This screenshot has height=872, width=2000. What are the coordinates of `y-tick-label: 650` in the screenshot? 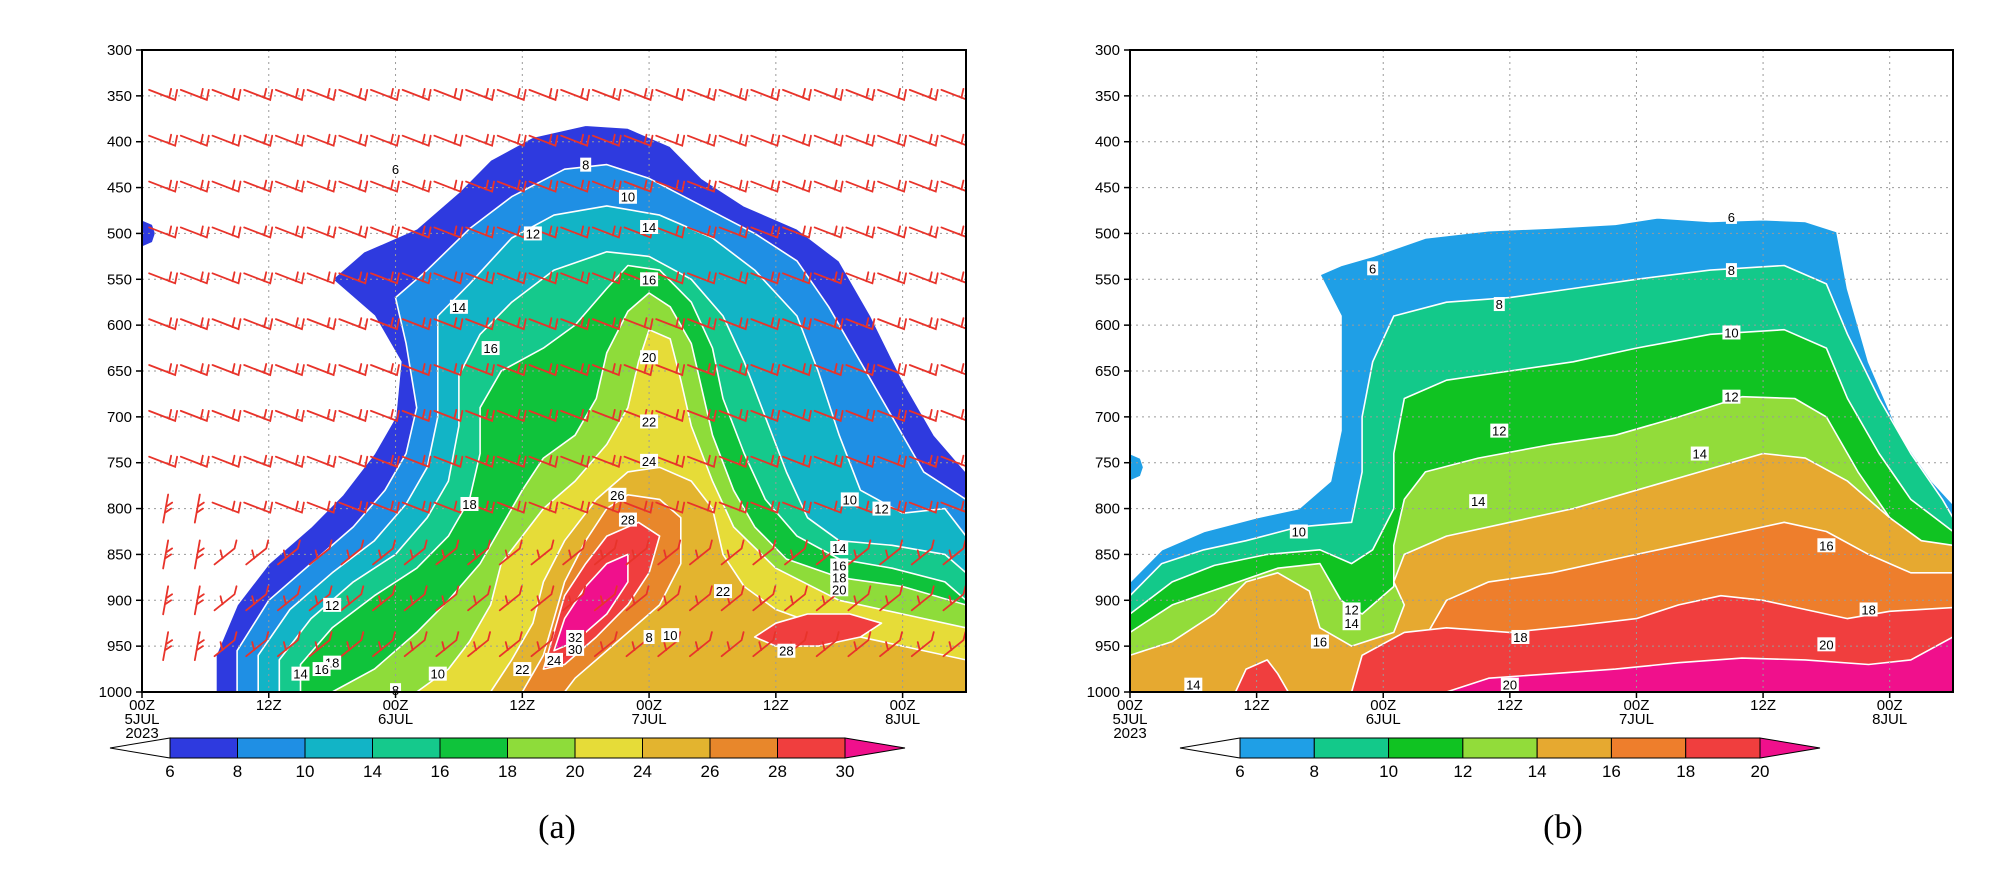 It's located at (119, 371).